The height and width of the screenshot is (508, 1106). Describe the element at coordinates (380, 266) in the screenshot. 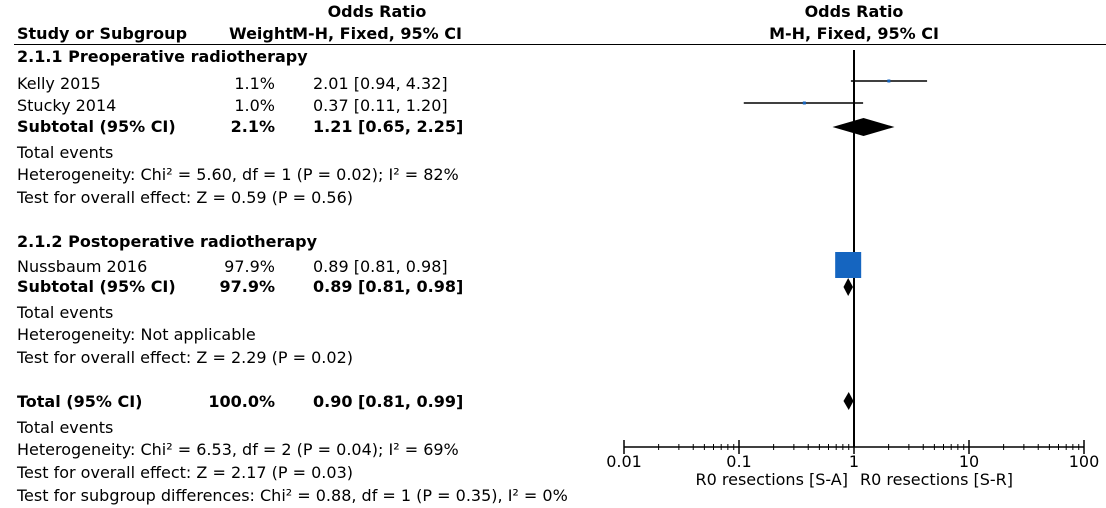

I see `study-ci-nussbaum-2016: 0.89 [0.81, 0.98]` at that location.